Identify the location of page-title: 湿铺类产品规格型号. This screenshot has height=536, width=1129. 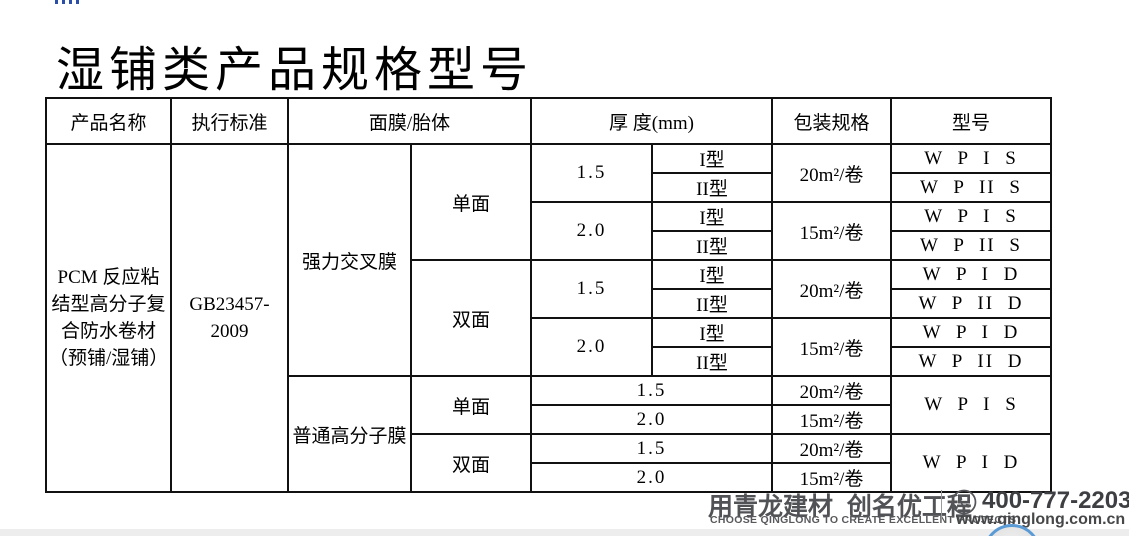
(295, 70).